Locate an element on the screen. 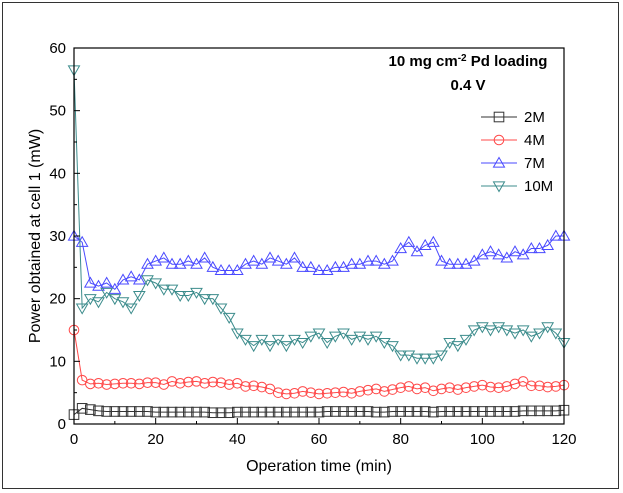  y-tick-label: 40 is located at coordinates (57, 173).